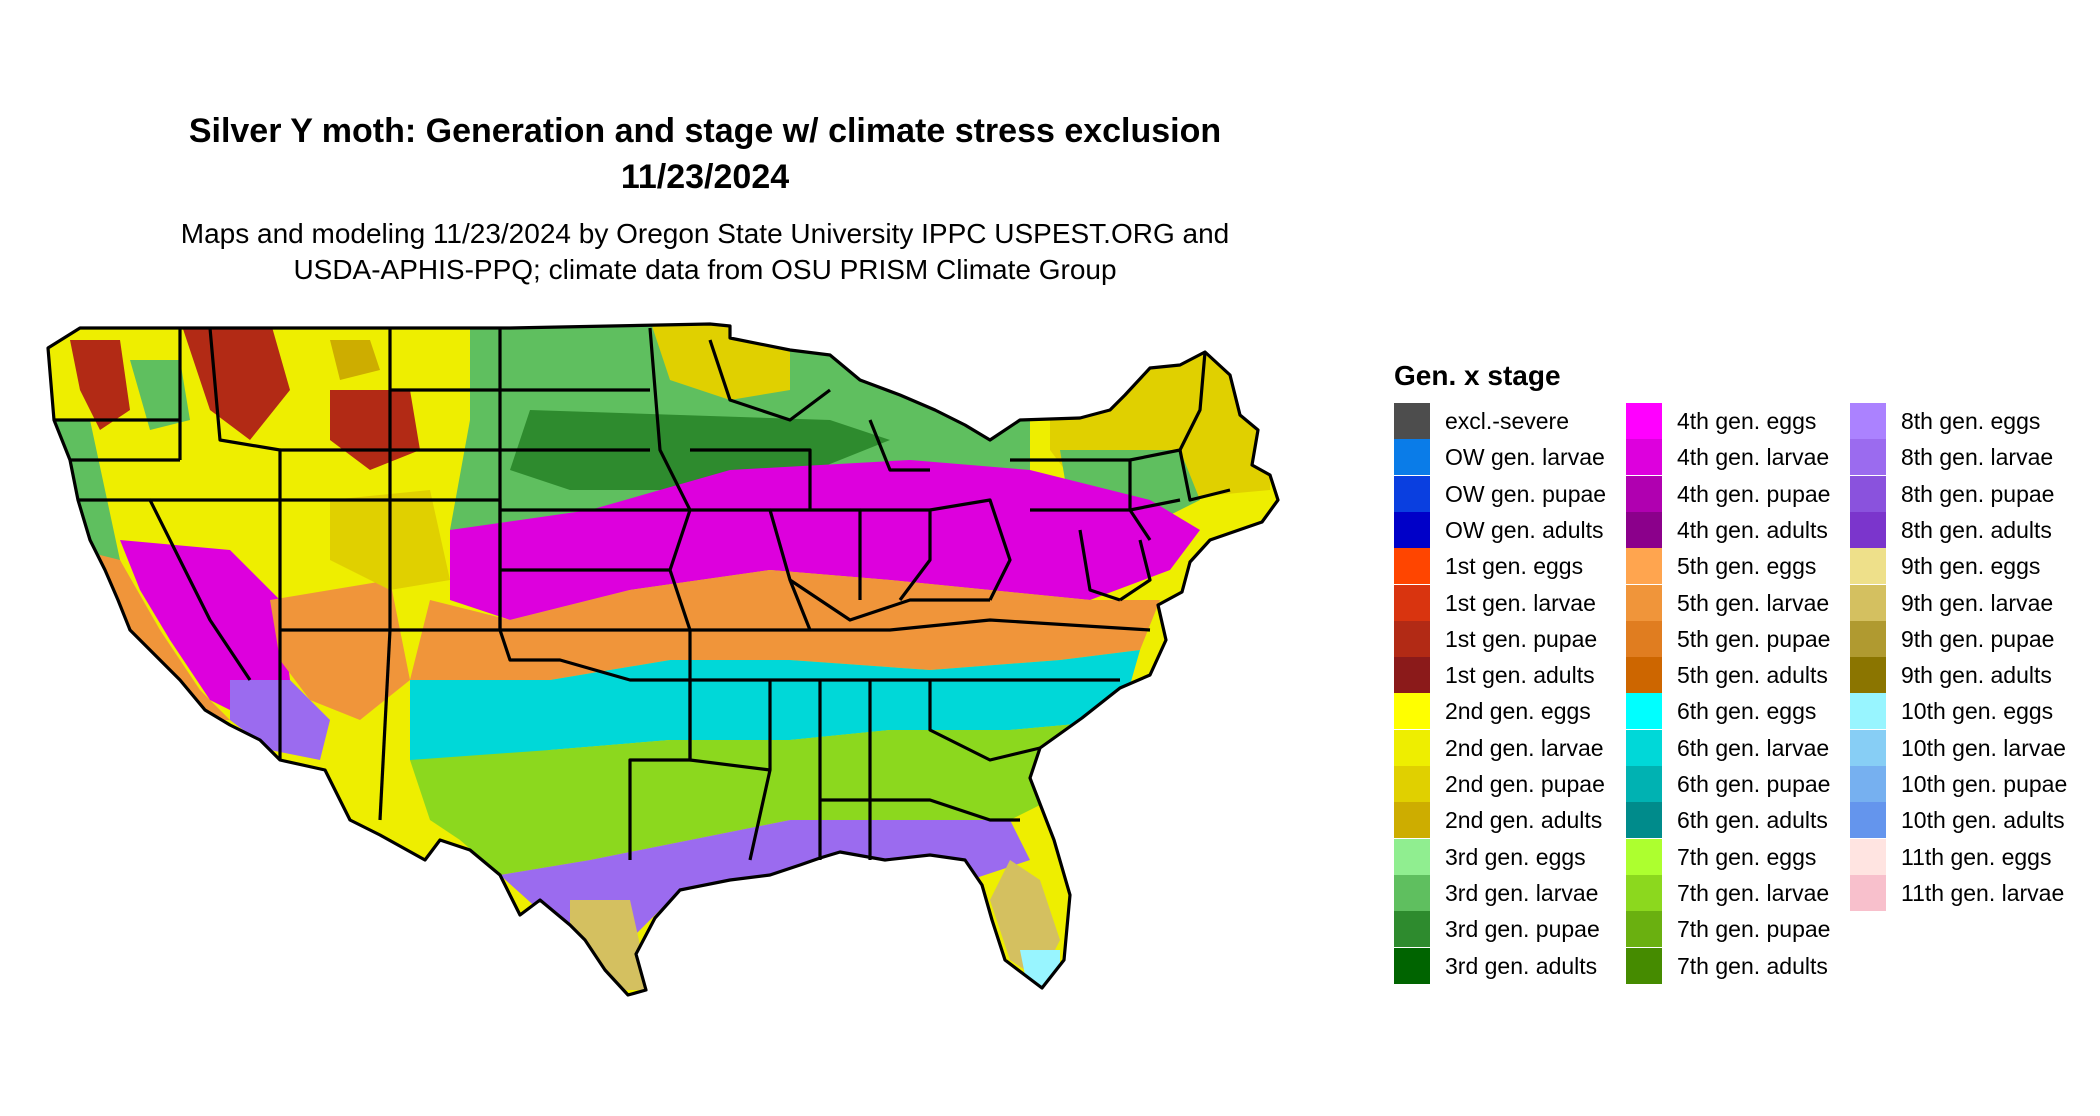 The image size is (2100, 1116). I want to click on legend-label: 3rd gen. larvae, so click(1522, 892).